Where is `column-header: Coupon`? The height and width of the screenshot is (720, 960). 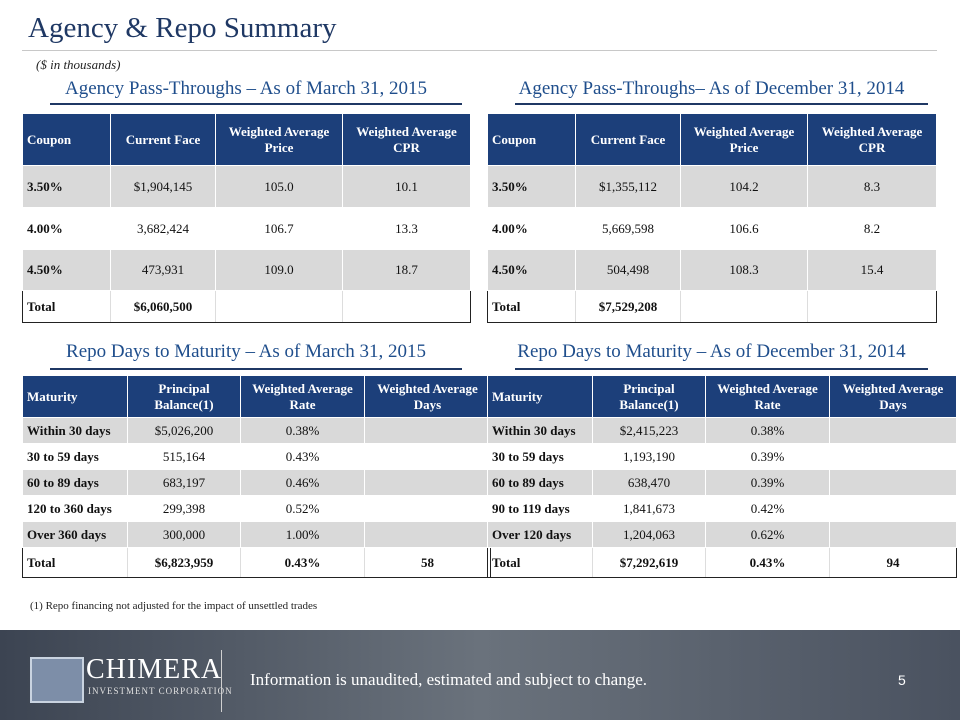
column-header: Coupon is located at coordinates (531, 139).